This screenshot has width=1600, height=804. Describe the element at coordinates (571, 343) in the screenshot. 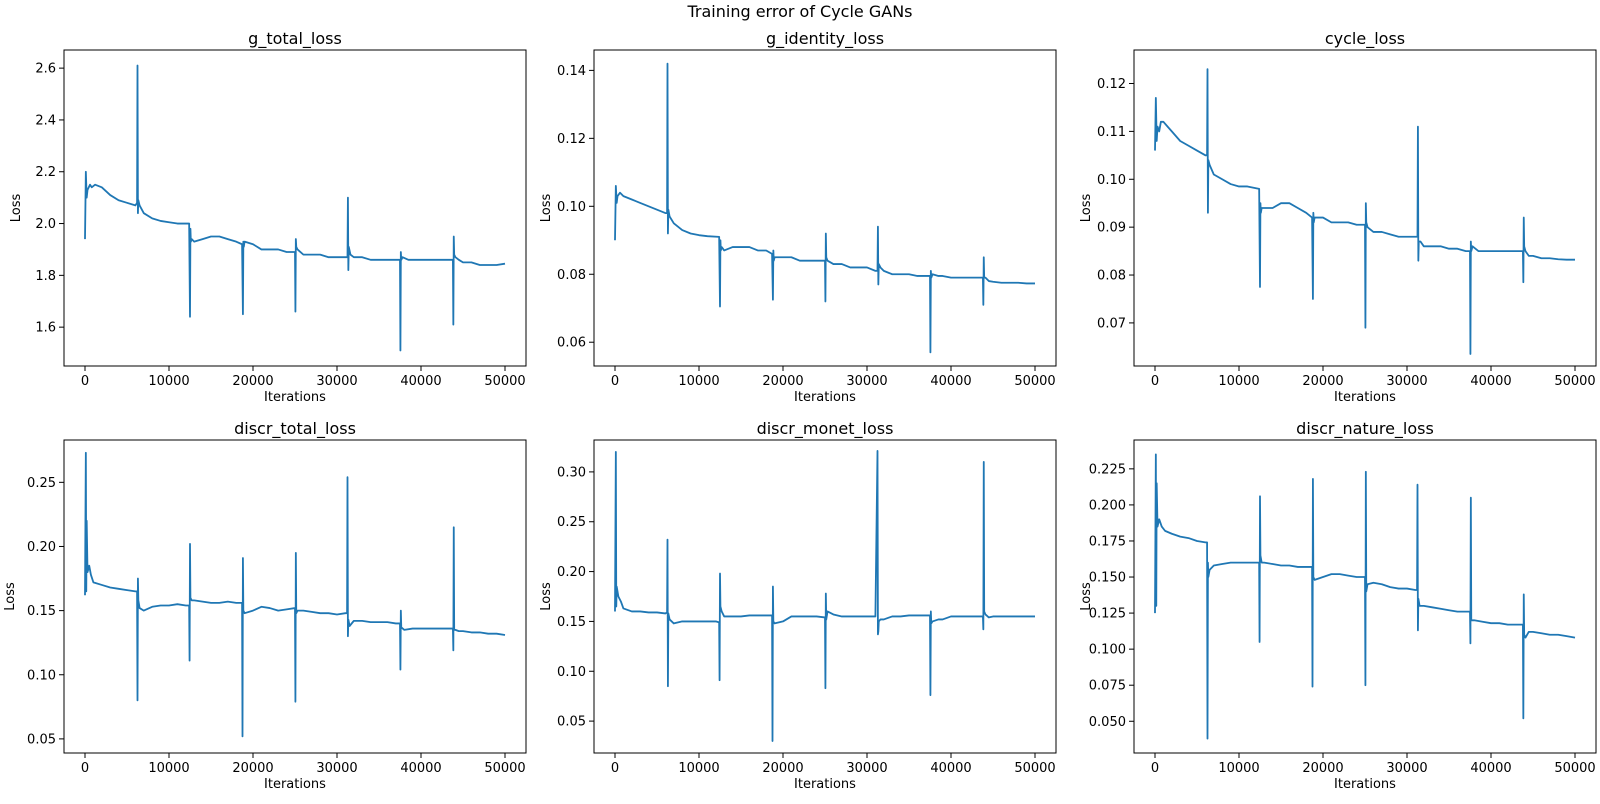

I see `y-tick-label: 0.06` at that location.